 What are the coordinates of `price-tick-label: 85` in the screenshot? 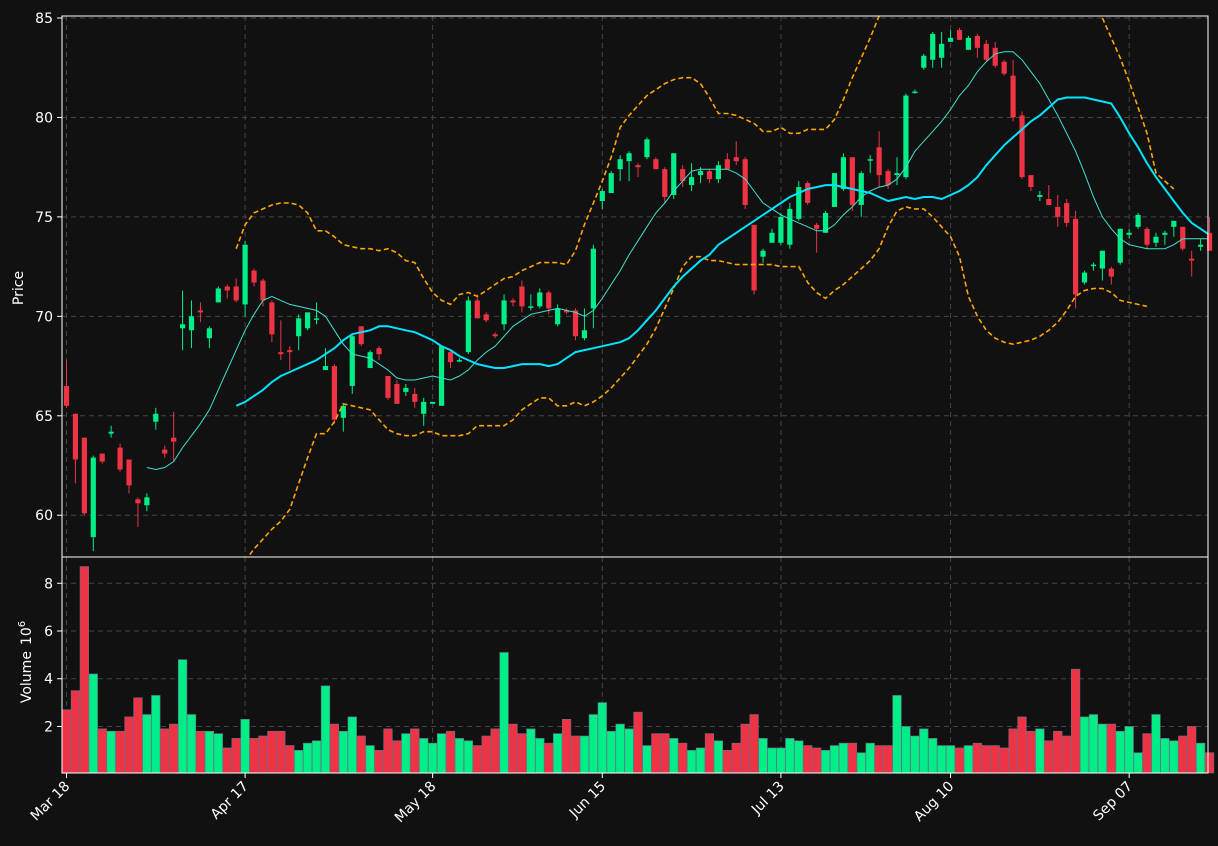 It's located at (44, 19).